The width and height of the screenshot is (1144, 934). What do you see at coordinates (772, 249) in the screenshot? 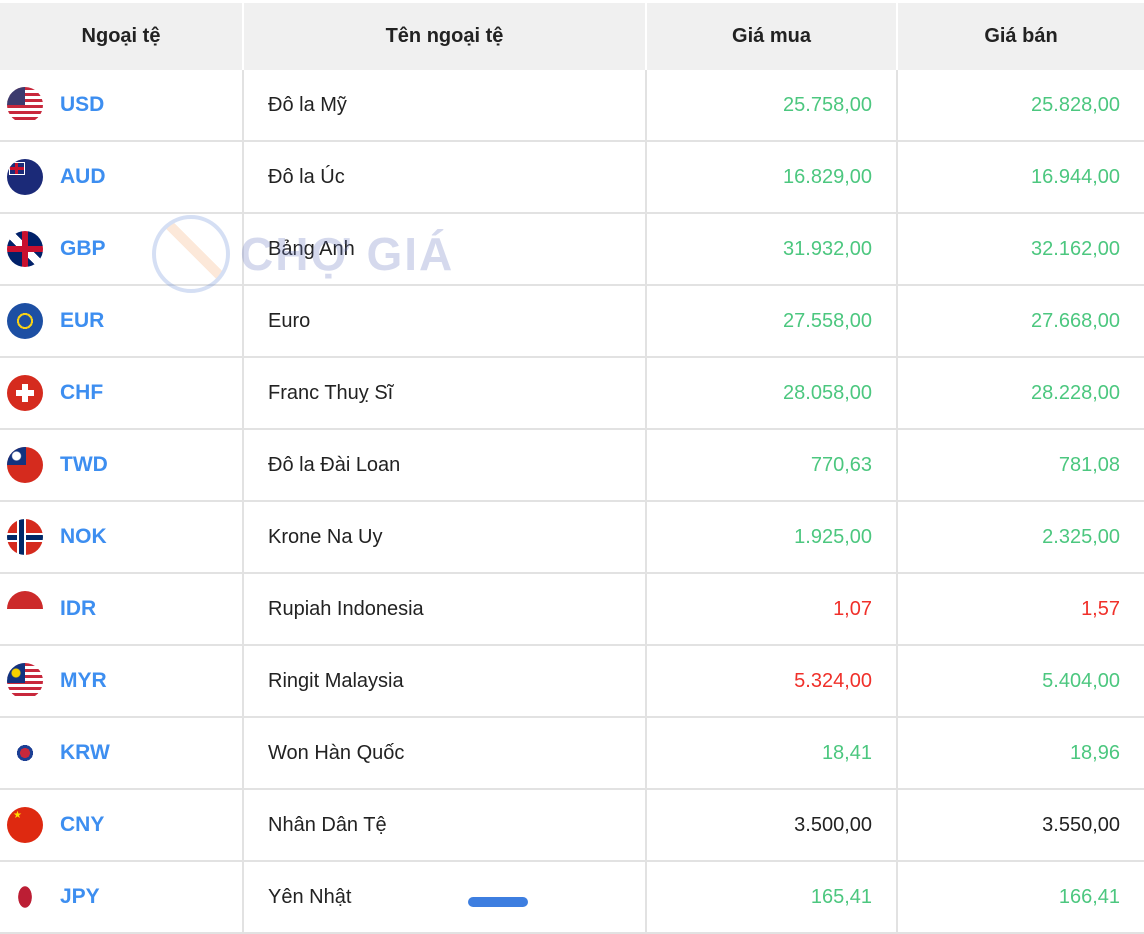
I see `buy-price: 31.932,00` at bounding box center [772, 249].